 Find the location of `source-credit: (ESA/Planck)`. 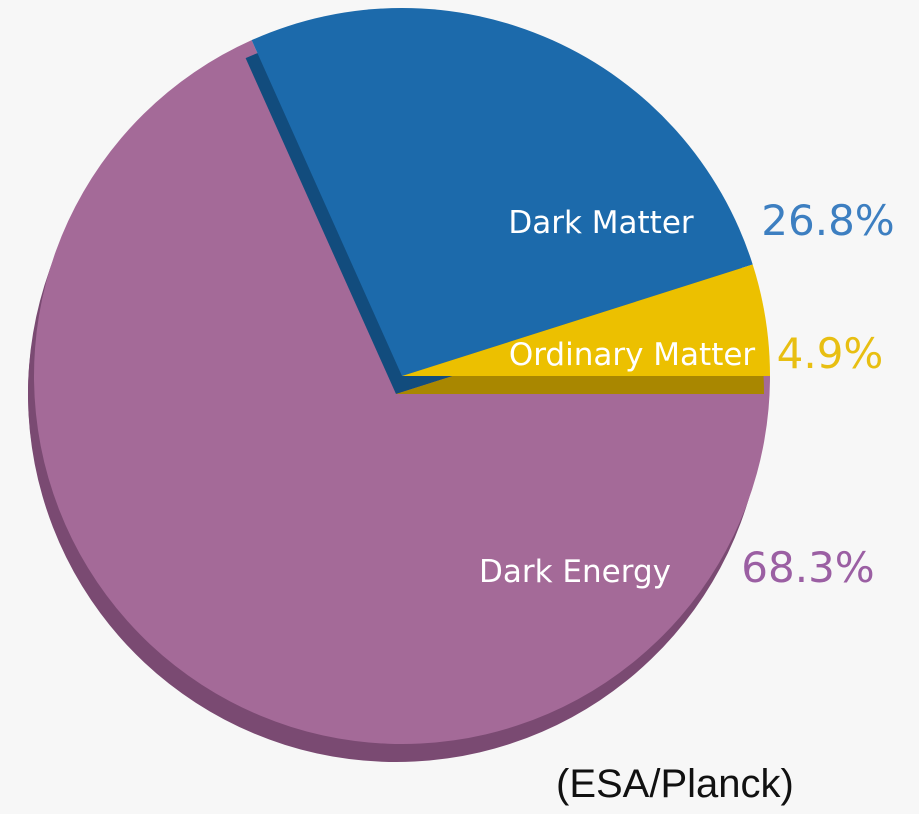

source-credit: (ESA/Planck) is located at coordinates (675, 784).